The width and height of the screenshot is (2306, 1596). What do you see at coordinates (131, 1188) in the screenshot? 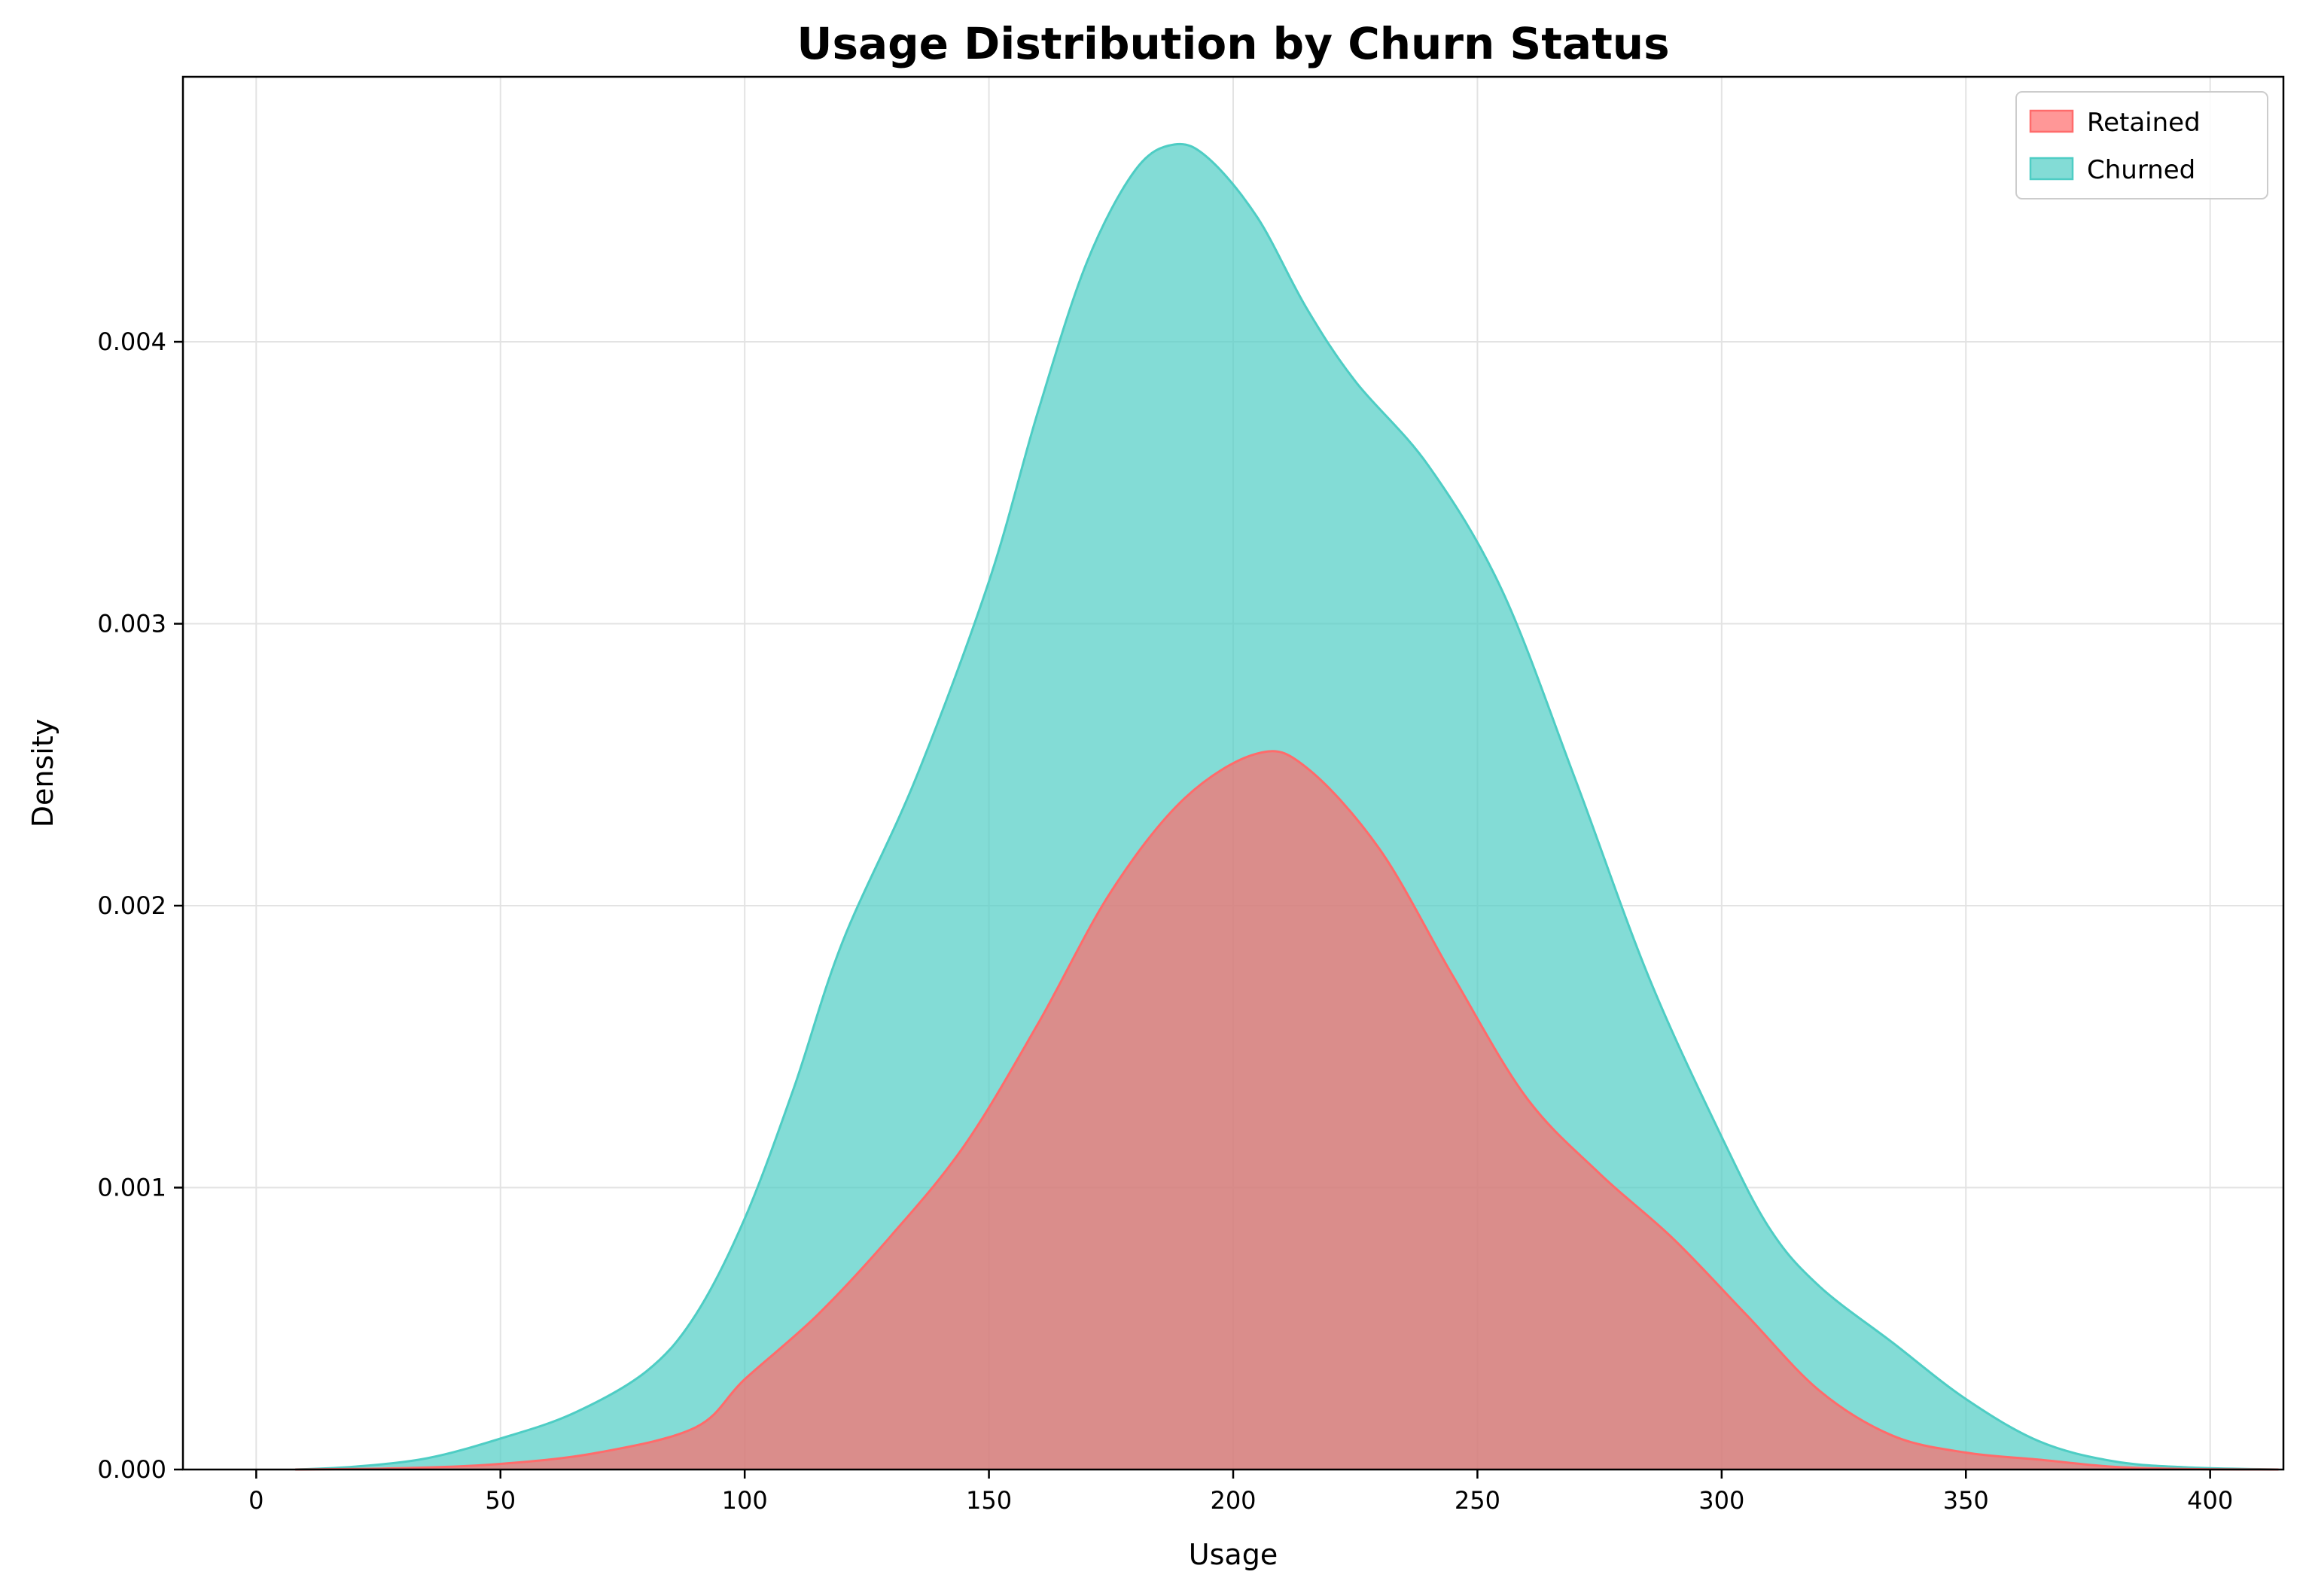
I see `y-tick-label-0.001: 0.001` at bounding box center [131, 1188].